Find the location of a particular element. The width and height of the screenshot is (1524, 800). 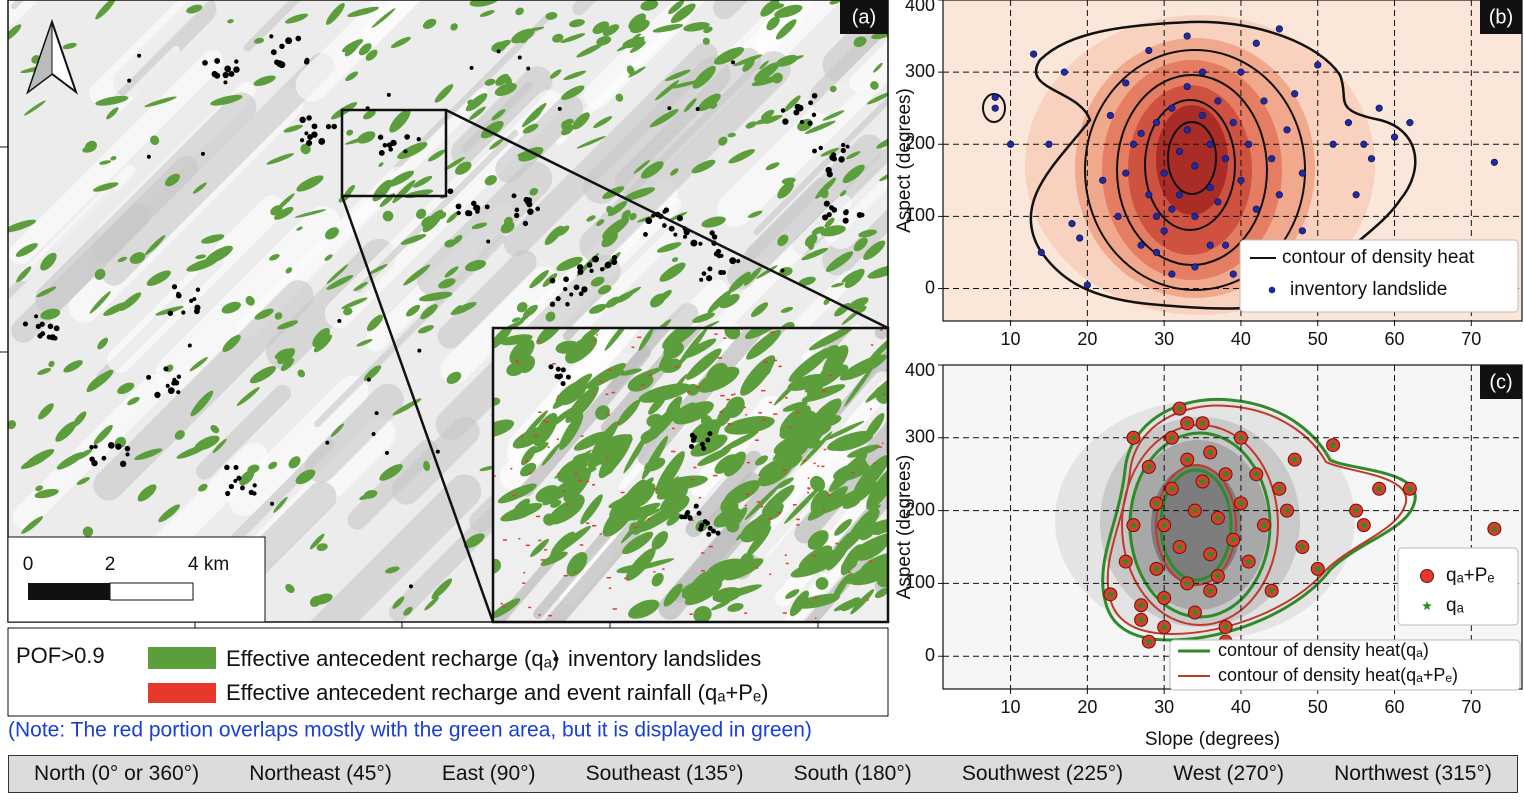

legend-marker is located at coordinates (1427, 605).